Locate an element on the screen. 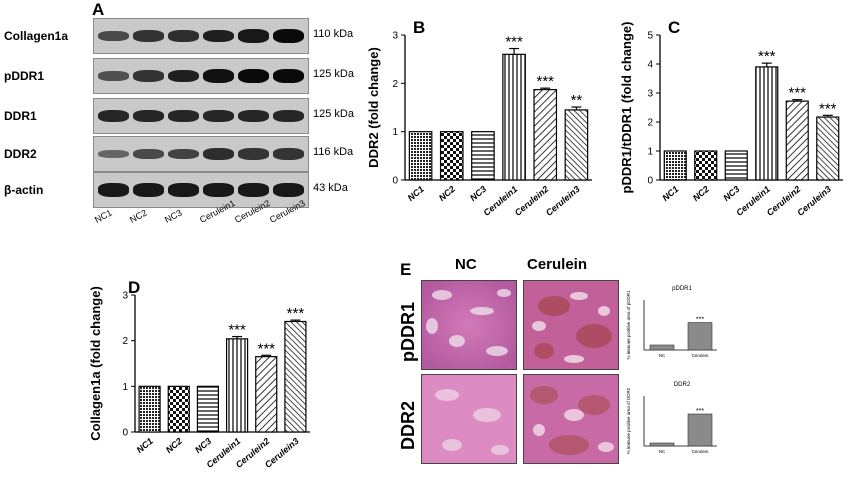 The height and width of the screenshot is (478, 850). mini-y-label: % immune positive area of pDDR1 is located at coordinates (628, 325).